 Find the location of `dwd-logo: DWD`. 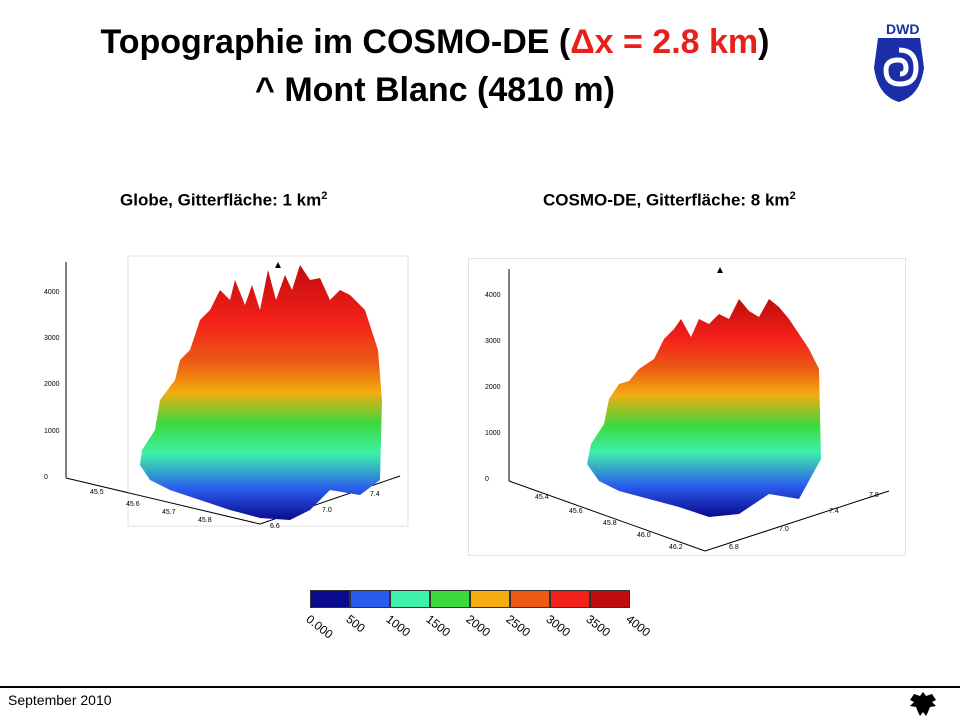

dwd-logo: DWD is located at coordinates (899, 61).